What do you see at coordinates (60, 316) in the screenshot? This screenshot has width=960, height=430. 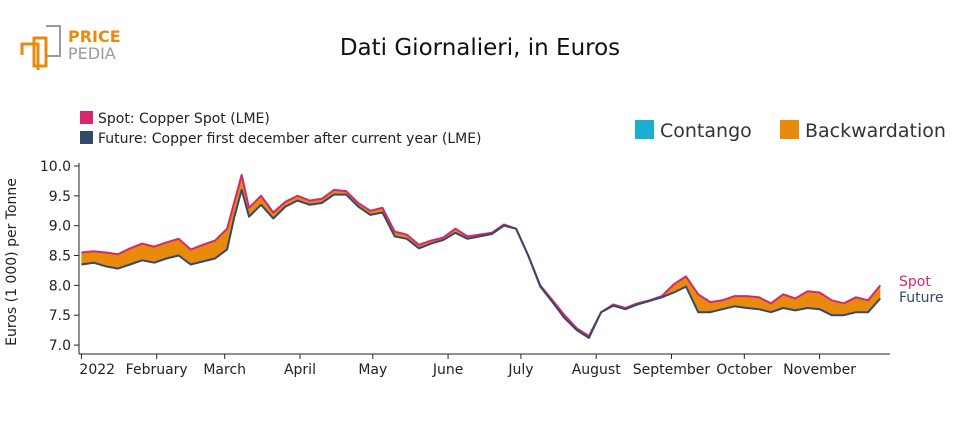 I see `y-tick-label: 7.5` at bounding box center [60, 316].